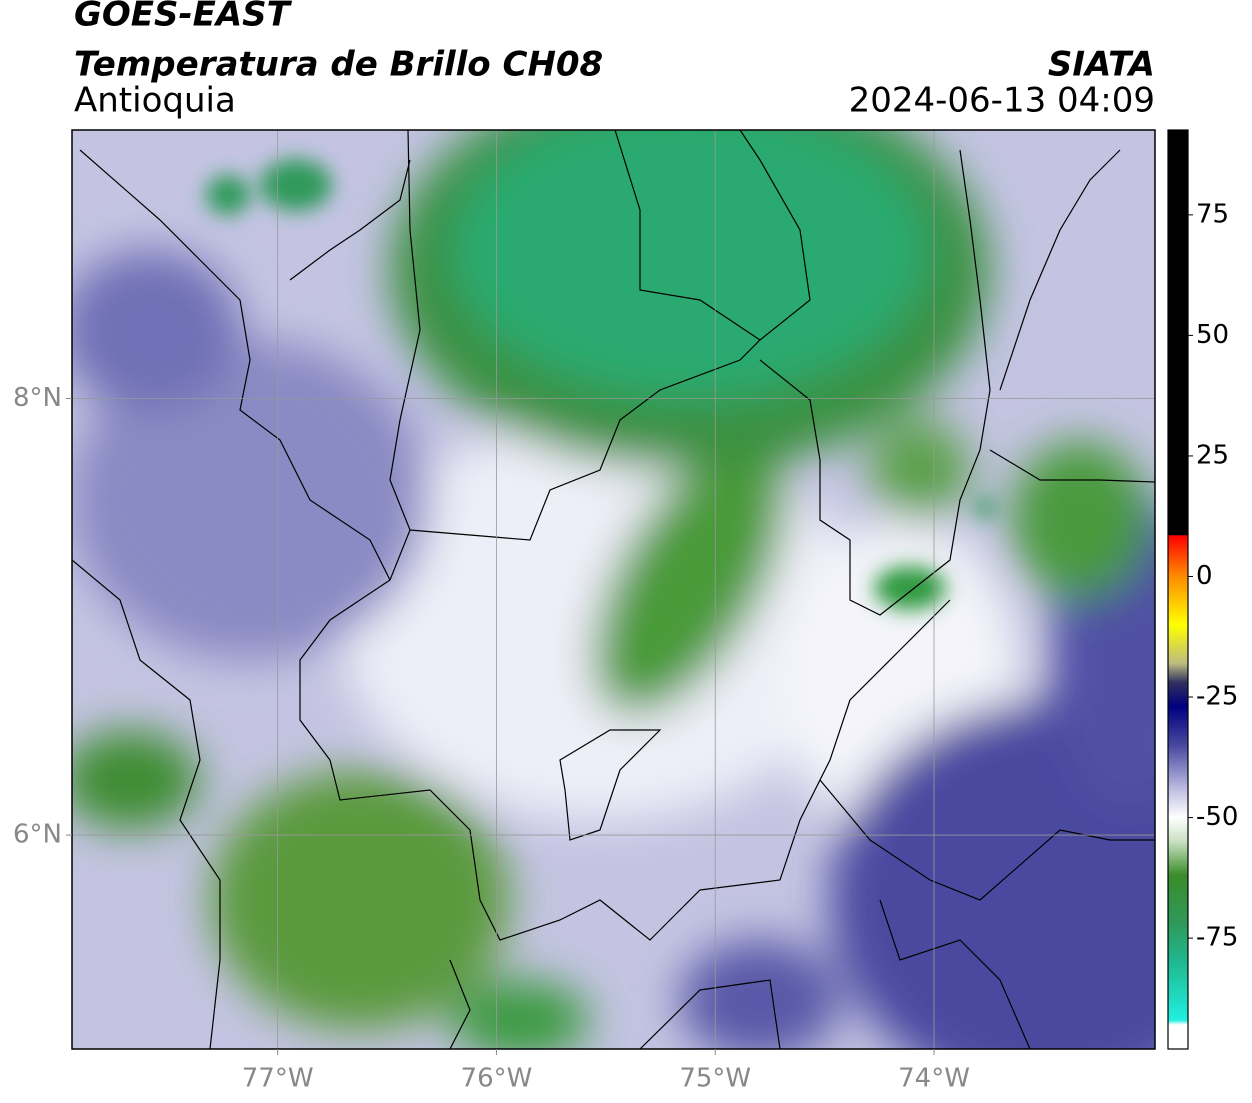 Image resolution: width=1252 pixels, height=1103 pixels. Describe the element at coordinates (497, 1079) in the screenshot. I see `x-tick-label: 76°W` at that location.